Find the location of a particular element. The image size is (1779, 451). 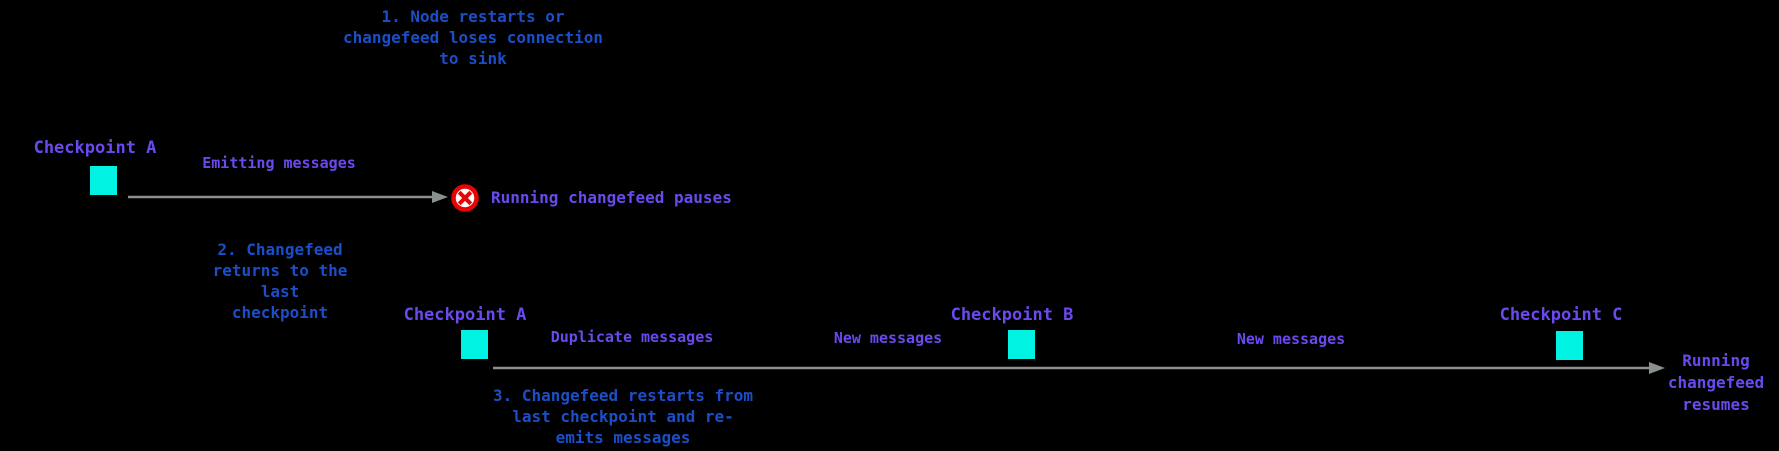

checkpoint-a-label-after: Checkpoint A is located at coordinates (465, 315).